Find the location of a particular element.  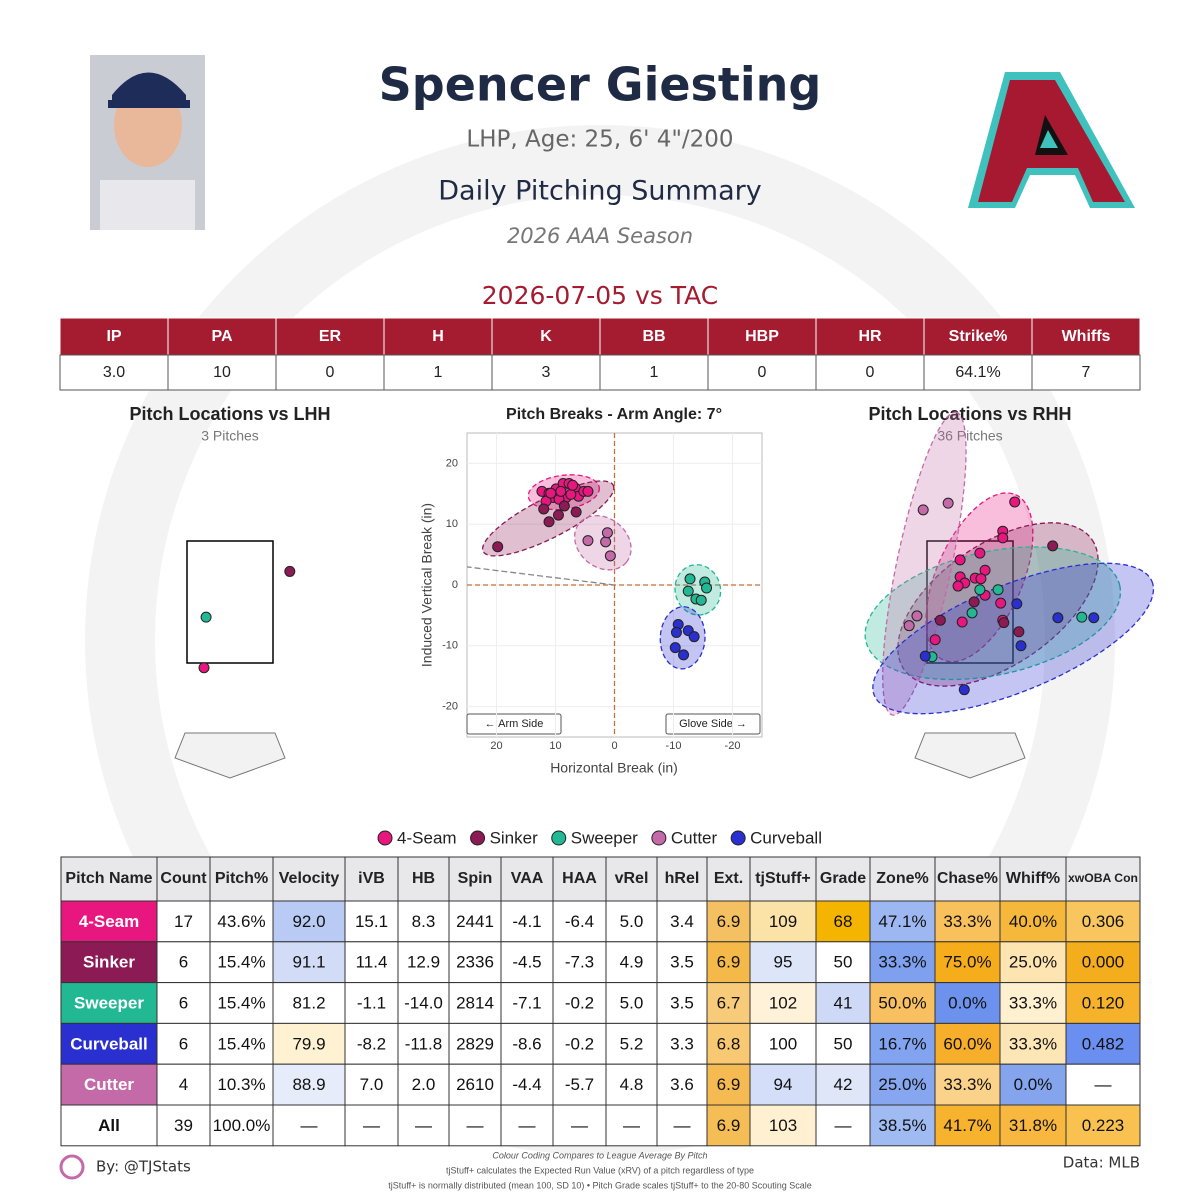

table-value: -4.5 is located at coordinates (526, 962).